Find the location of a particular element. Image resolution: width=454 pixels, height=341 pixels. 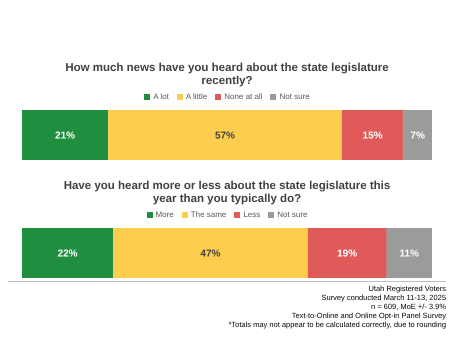

data-label: 11% is located at coordinates (409, 254).